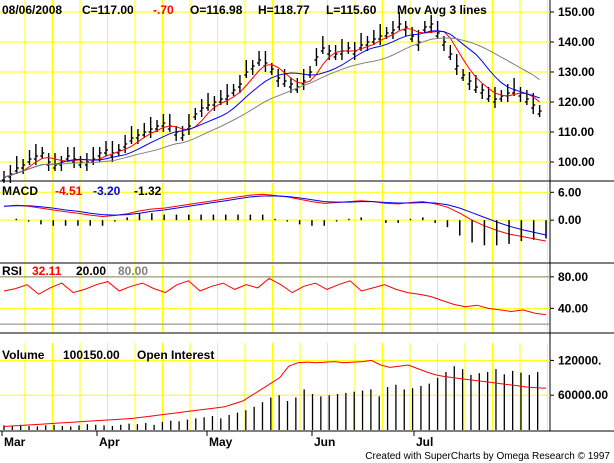 The image size is (614, 463). What do you see at coordinates (148, 191) in the screenshot?
I see `macd-value-3: -1.32` at bounding box center [148, 191].